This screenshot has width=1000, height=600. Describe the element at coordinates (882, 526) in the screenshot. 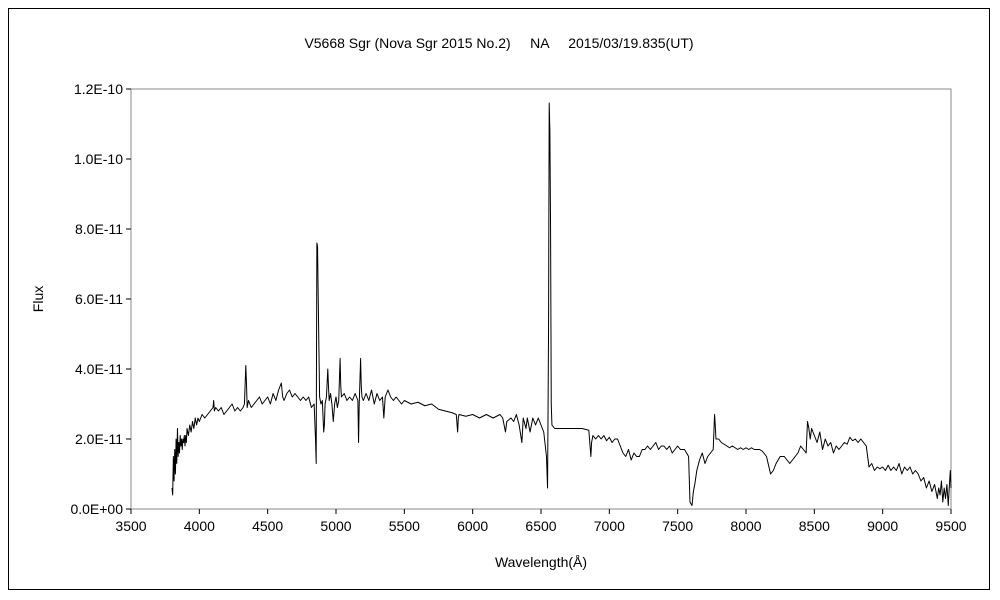

I see `x-tick-label: 9000` at that location.